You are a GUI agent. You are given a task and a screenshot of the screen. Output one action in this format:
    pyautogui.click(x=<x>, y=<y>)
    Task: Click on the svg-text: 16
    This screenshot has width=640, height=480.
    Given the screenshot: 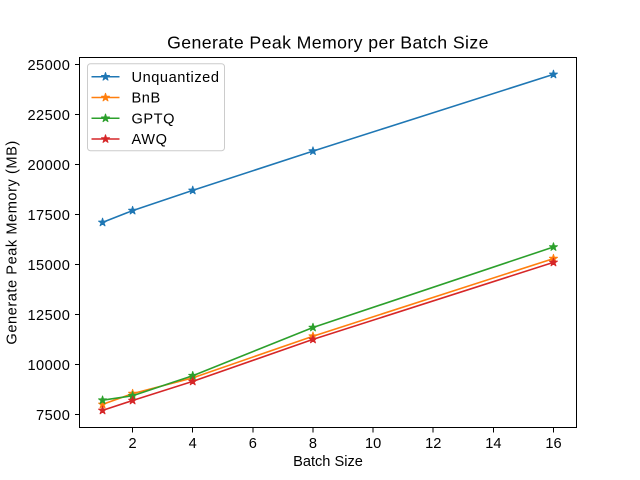 What is the action you would take?
    pyautogui.click(x=553, y=444)
    